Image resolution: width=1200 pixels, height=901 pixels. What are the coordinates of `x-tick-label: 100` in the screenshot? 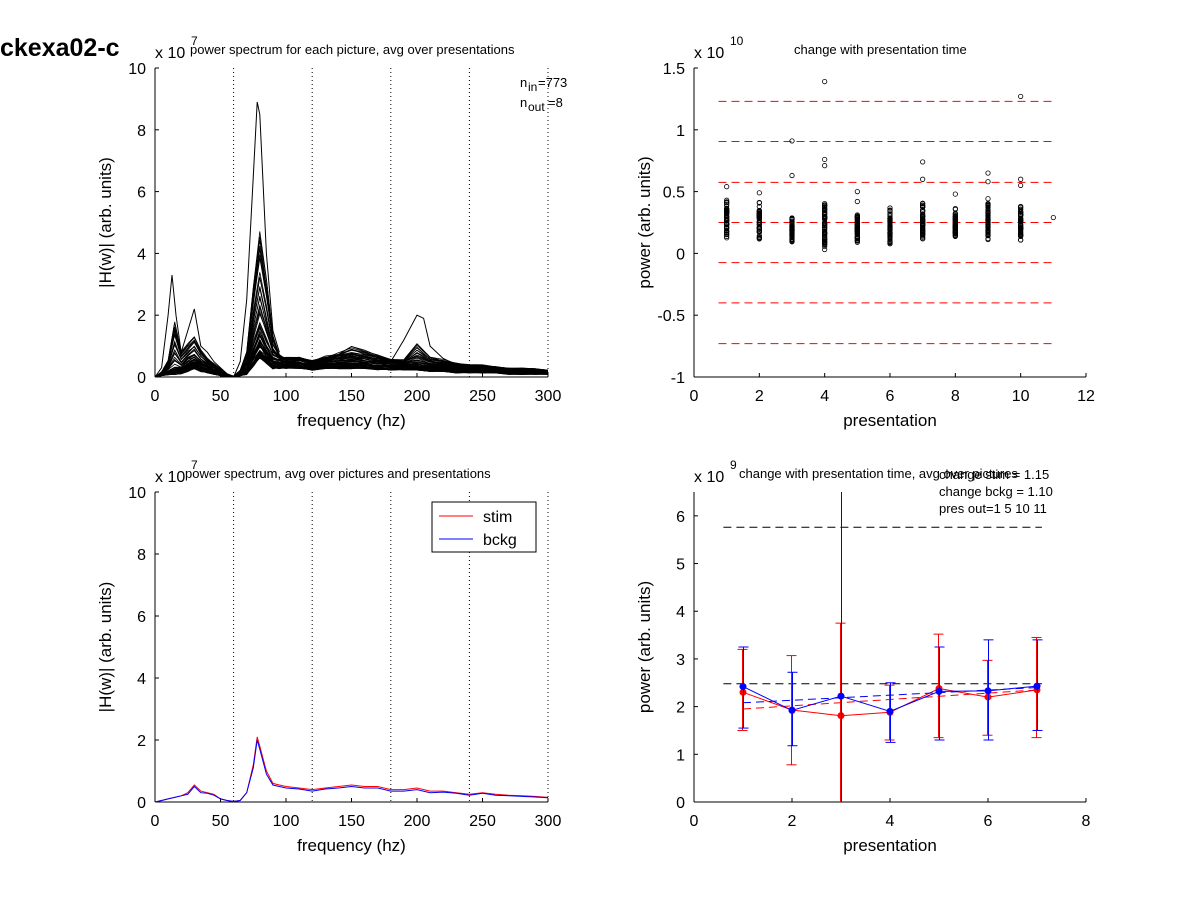 It's located at (286, 396).